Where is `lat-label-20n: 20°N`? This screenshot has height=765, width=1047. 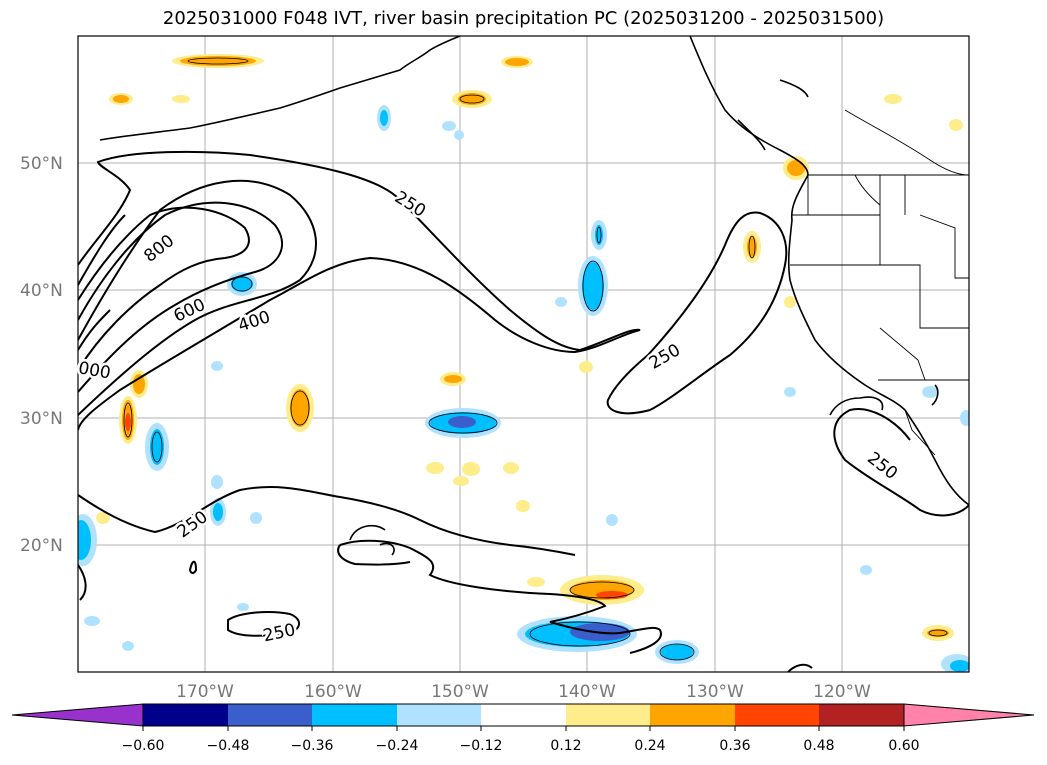 lat-label-20n: 20°N is located at coordinates (41, 546).